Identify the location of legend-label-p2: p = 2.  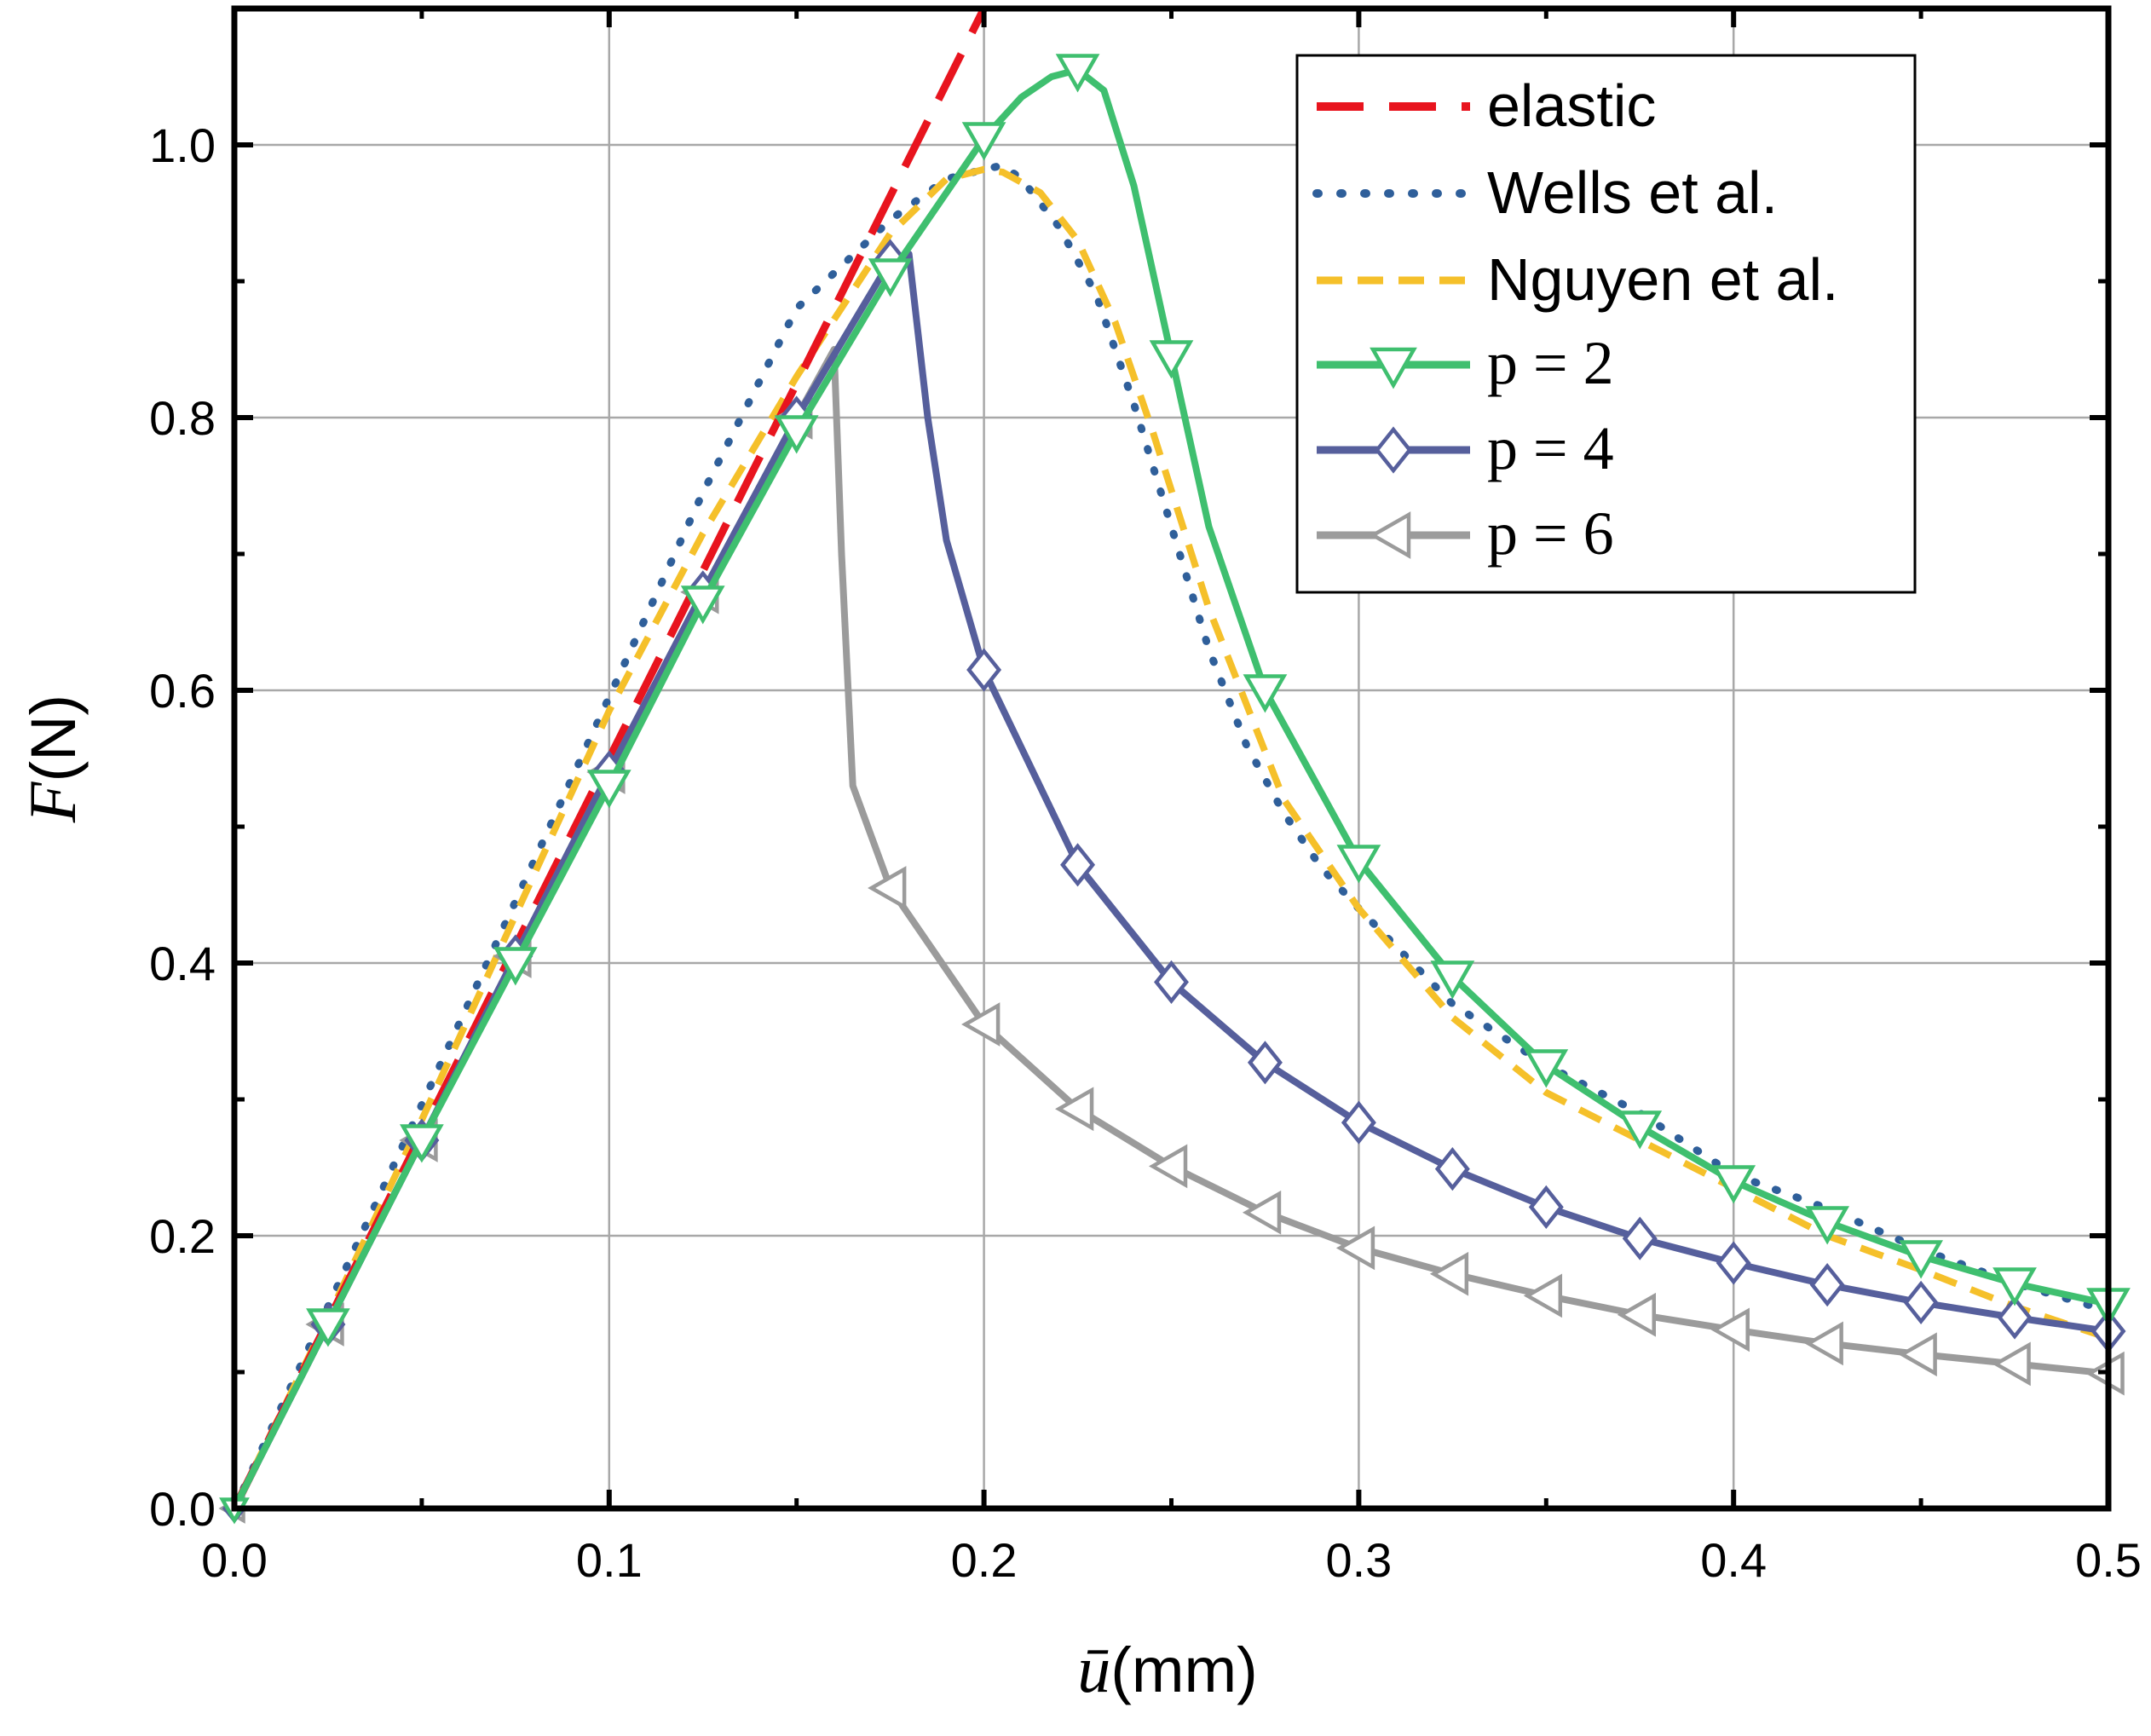
(1550, 363).